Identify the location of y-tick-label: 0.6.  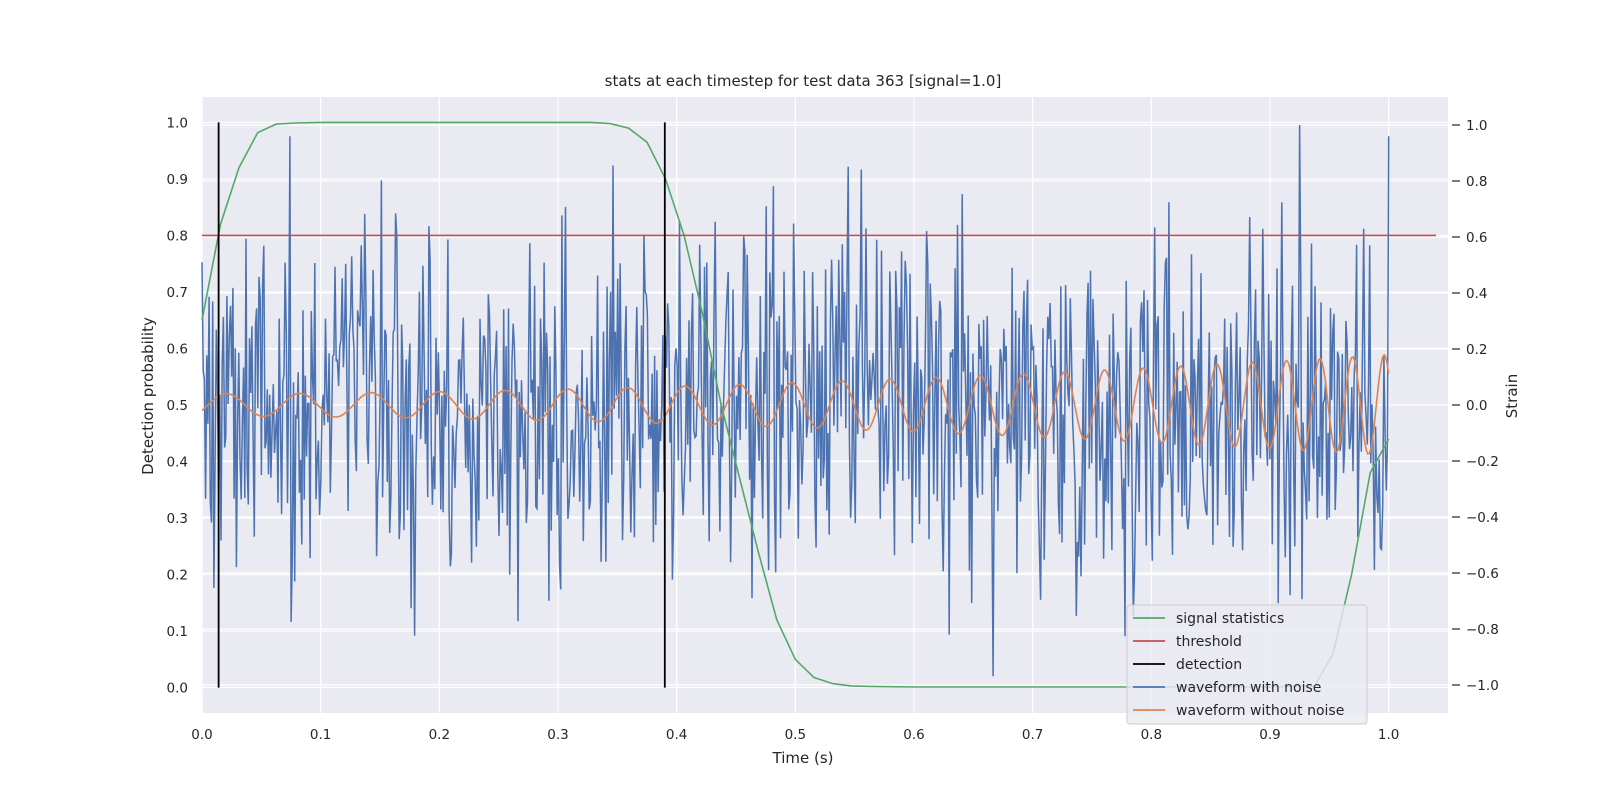
(177, 349).